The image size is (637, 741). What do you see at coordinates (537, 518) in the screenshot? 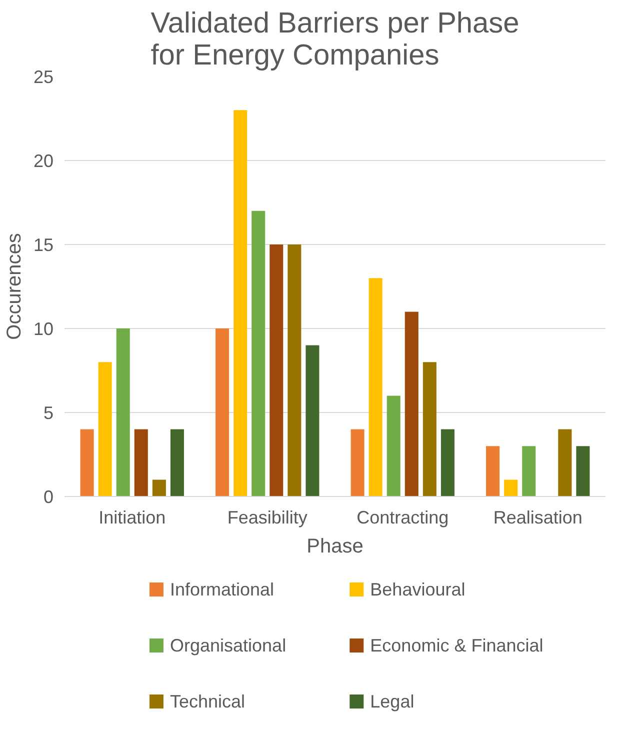
I see `x-tick-label: Realisation` at bounding box center [537, 518].